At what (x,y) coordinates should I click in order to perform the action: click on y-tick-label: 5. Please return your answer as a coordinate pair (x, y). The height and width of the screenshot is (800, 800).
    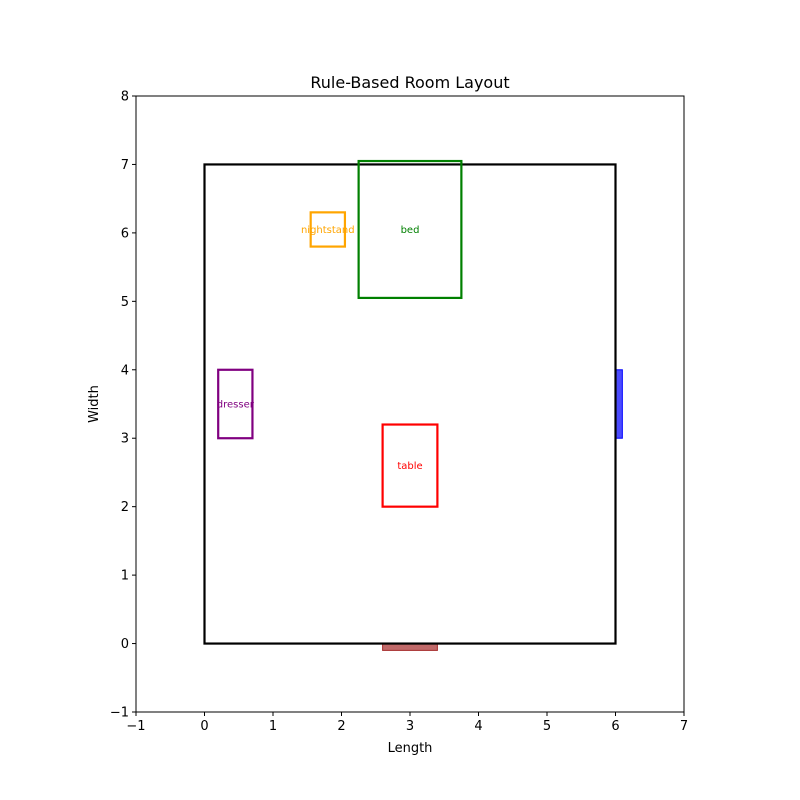
    Looking at the image, I should click on (125, 302).